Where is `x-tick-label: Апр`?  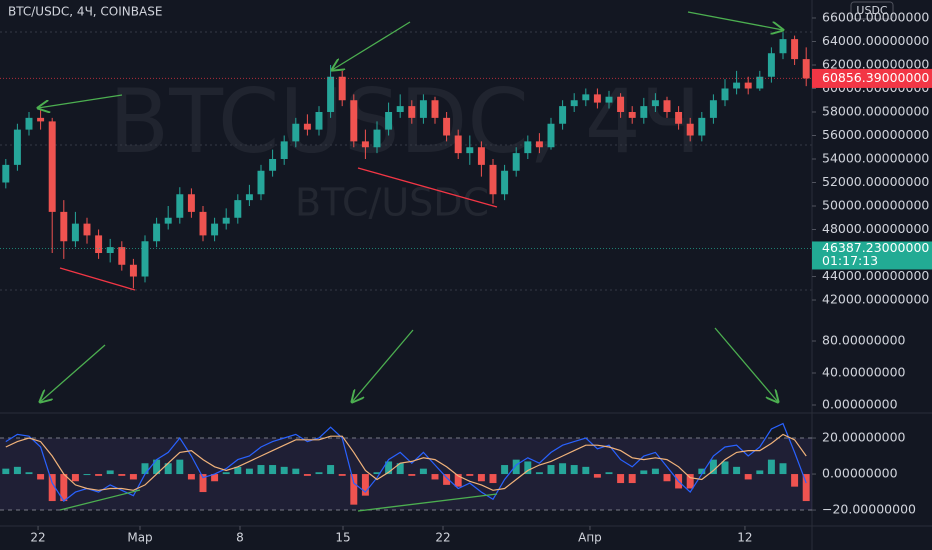 x-tick-label: Апр is located at coordinates (590, 538).